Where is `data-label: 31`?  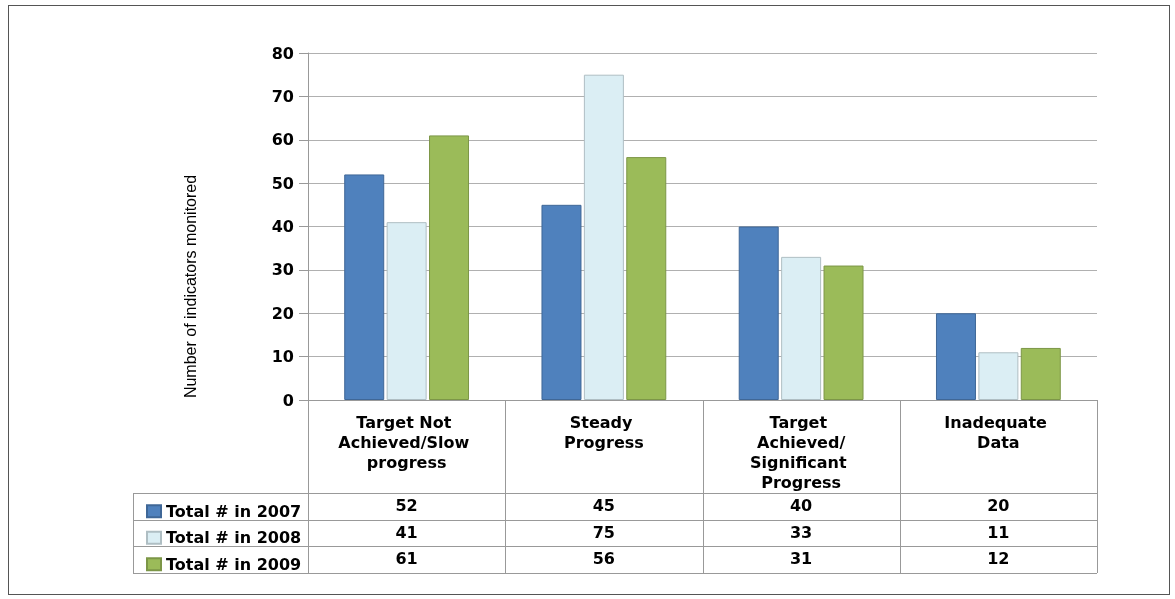
data-label: 31 is located at coordinates (801, 559).